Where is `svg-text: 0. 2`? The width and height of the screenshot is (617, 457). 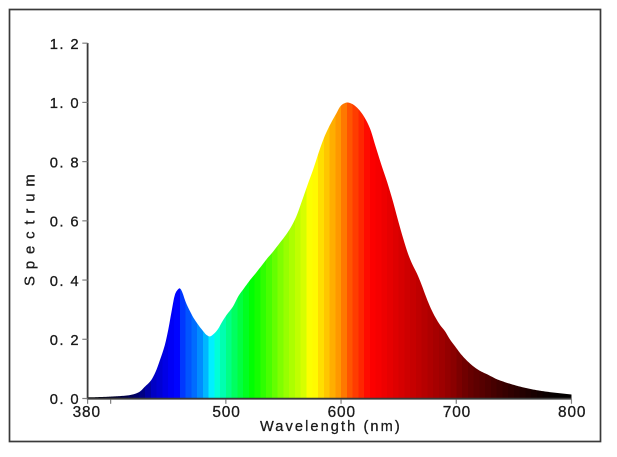 svg-text: 0. 2 is located at coordinates (65, 341).